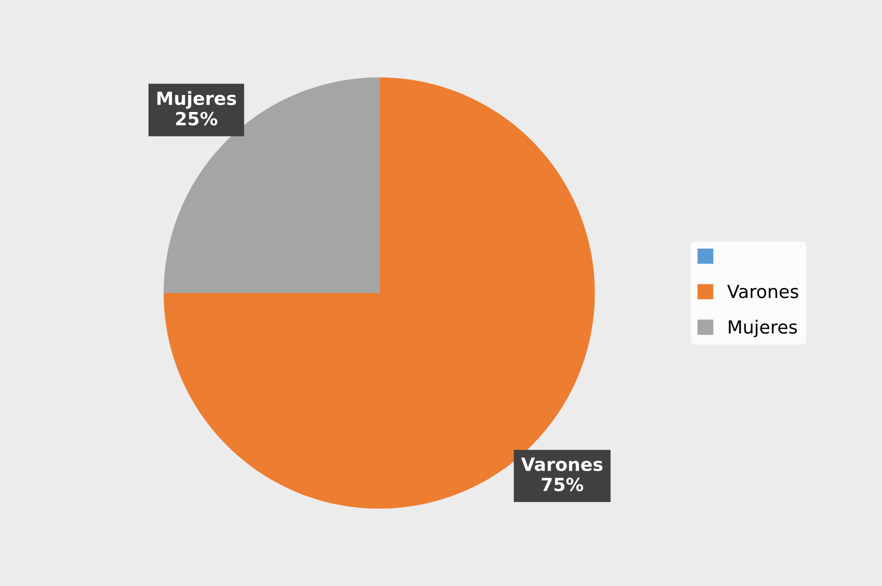 This screenshot has width=882, height=586. Describe the element at coordinates (762, 291) in the screenshot. I see `legend-label: Varones` at that location.